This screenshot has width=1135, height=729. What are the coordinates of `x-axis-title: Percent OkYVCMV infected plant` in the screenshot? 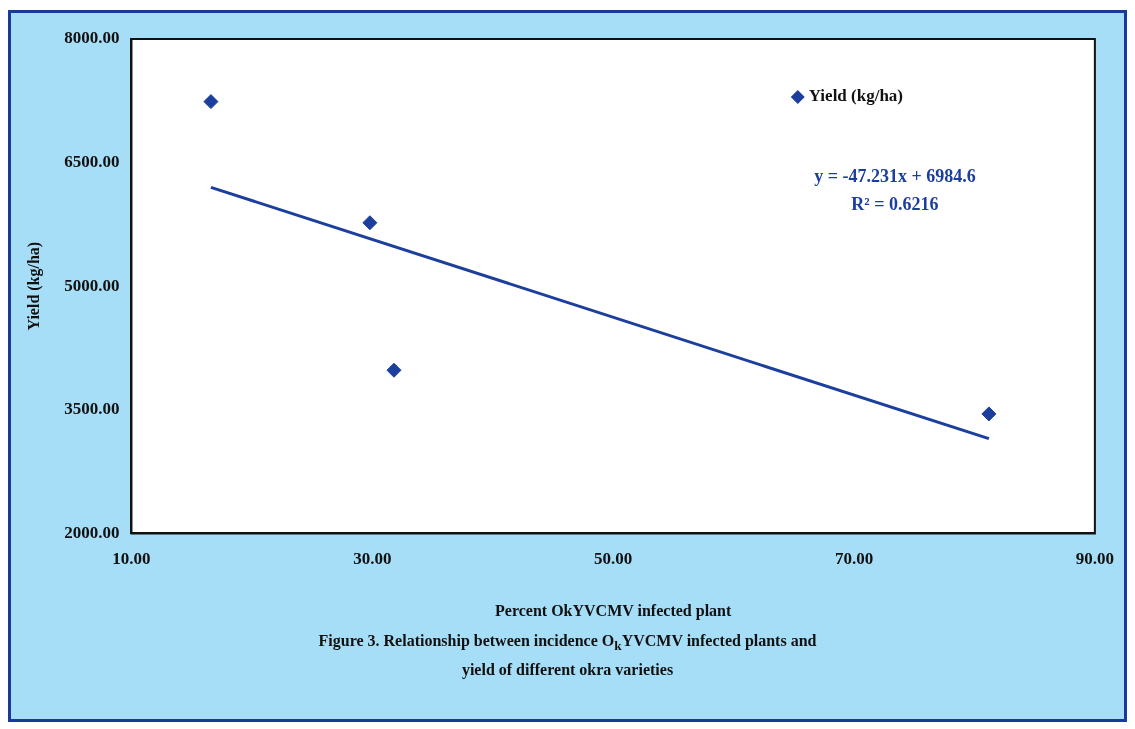 It's located at (613, 610).